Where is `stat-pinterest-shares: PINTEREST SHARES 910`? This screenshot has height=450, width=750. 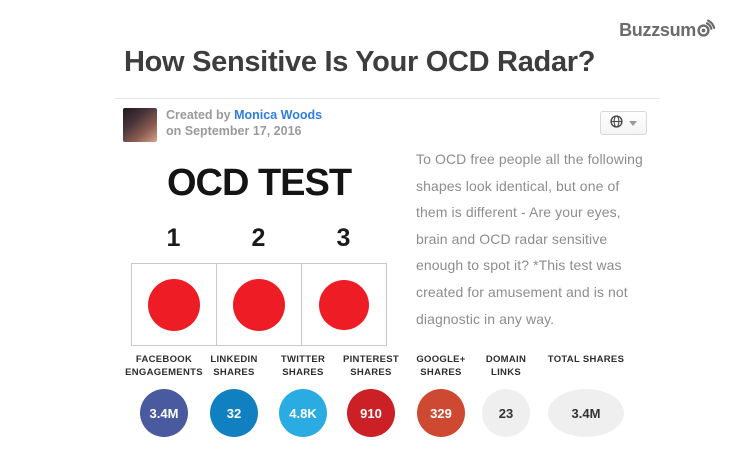 stat-pinterest-shares: PINTEREST SHARES 910 is located at coordinates (371, 395).